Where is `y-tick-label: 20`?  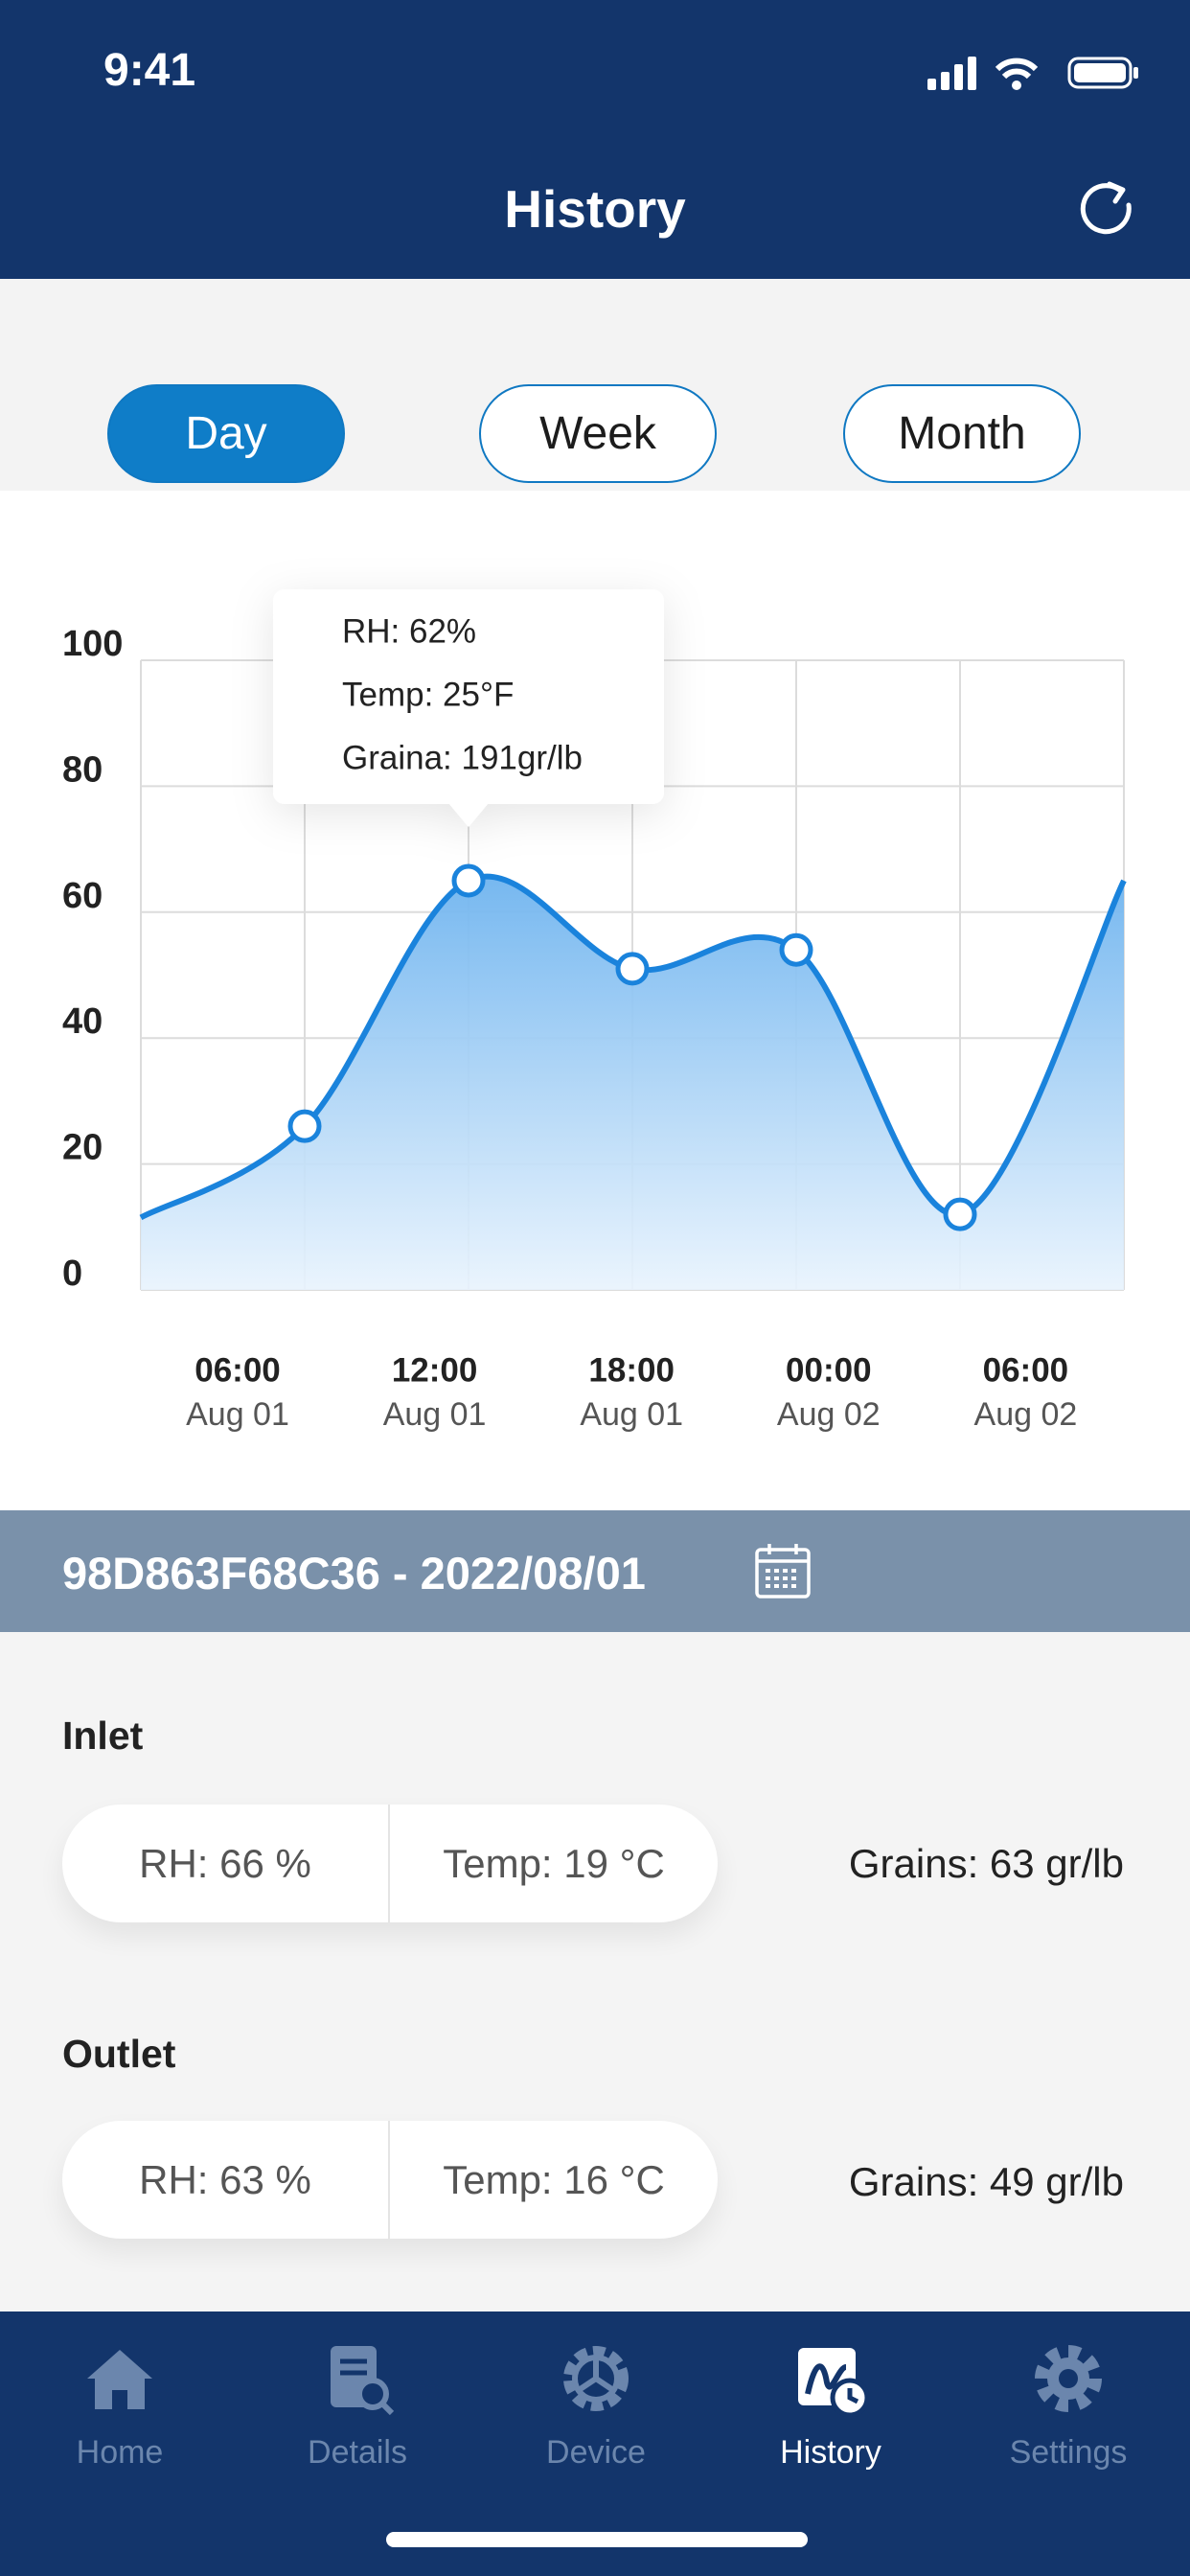
y-tick-label: 20 is located at coordinates (83, 1148).